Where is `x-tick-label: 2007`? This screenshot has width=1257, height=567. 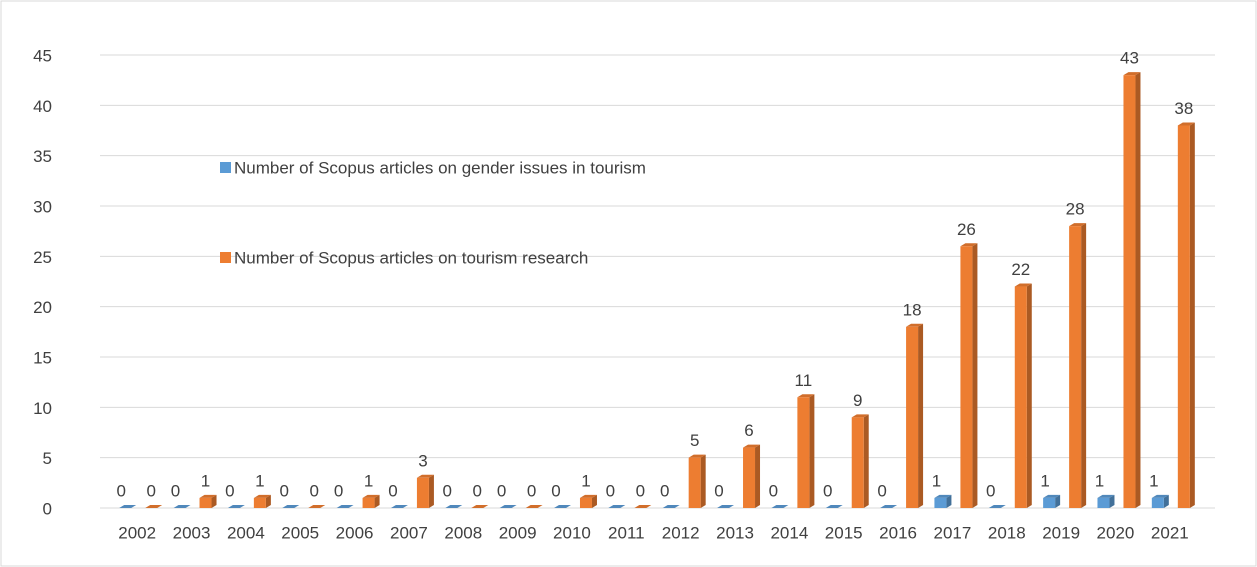 x-tick-label: 2007 is located at coordinates (409, 532).